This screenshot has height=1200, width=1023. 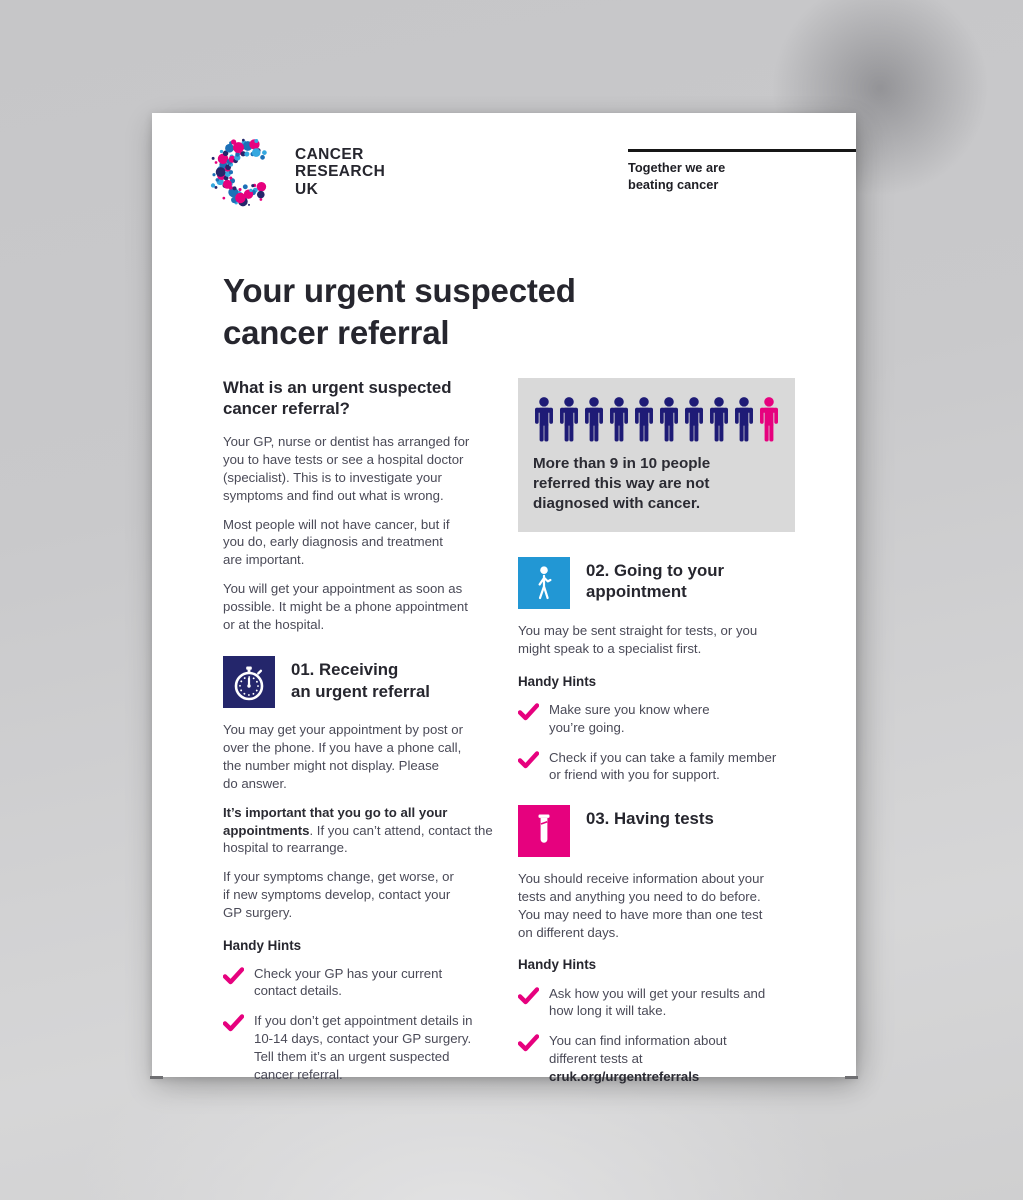 I want to click on walking-person-icon, so click(x=545, y=583).